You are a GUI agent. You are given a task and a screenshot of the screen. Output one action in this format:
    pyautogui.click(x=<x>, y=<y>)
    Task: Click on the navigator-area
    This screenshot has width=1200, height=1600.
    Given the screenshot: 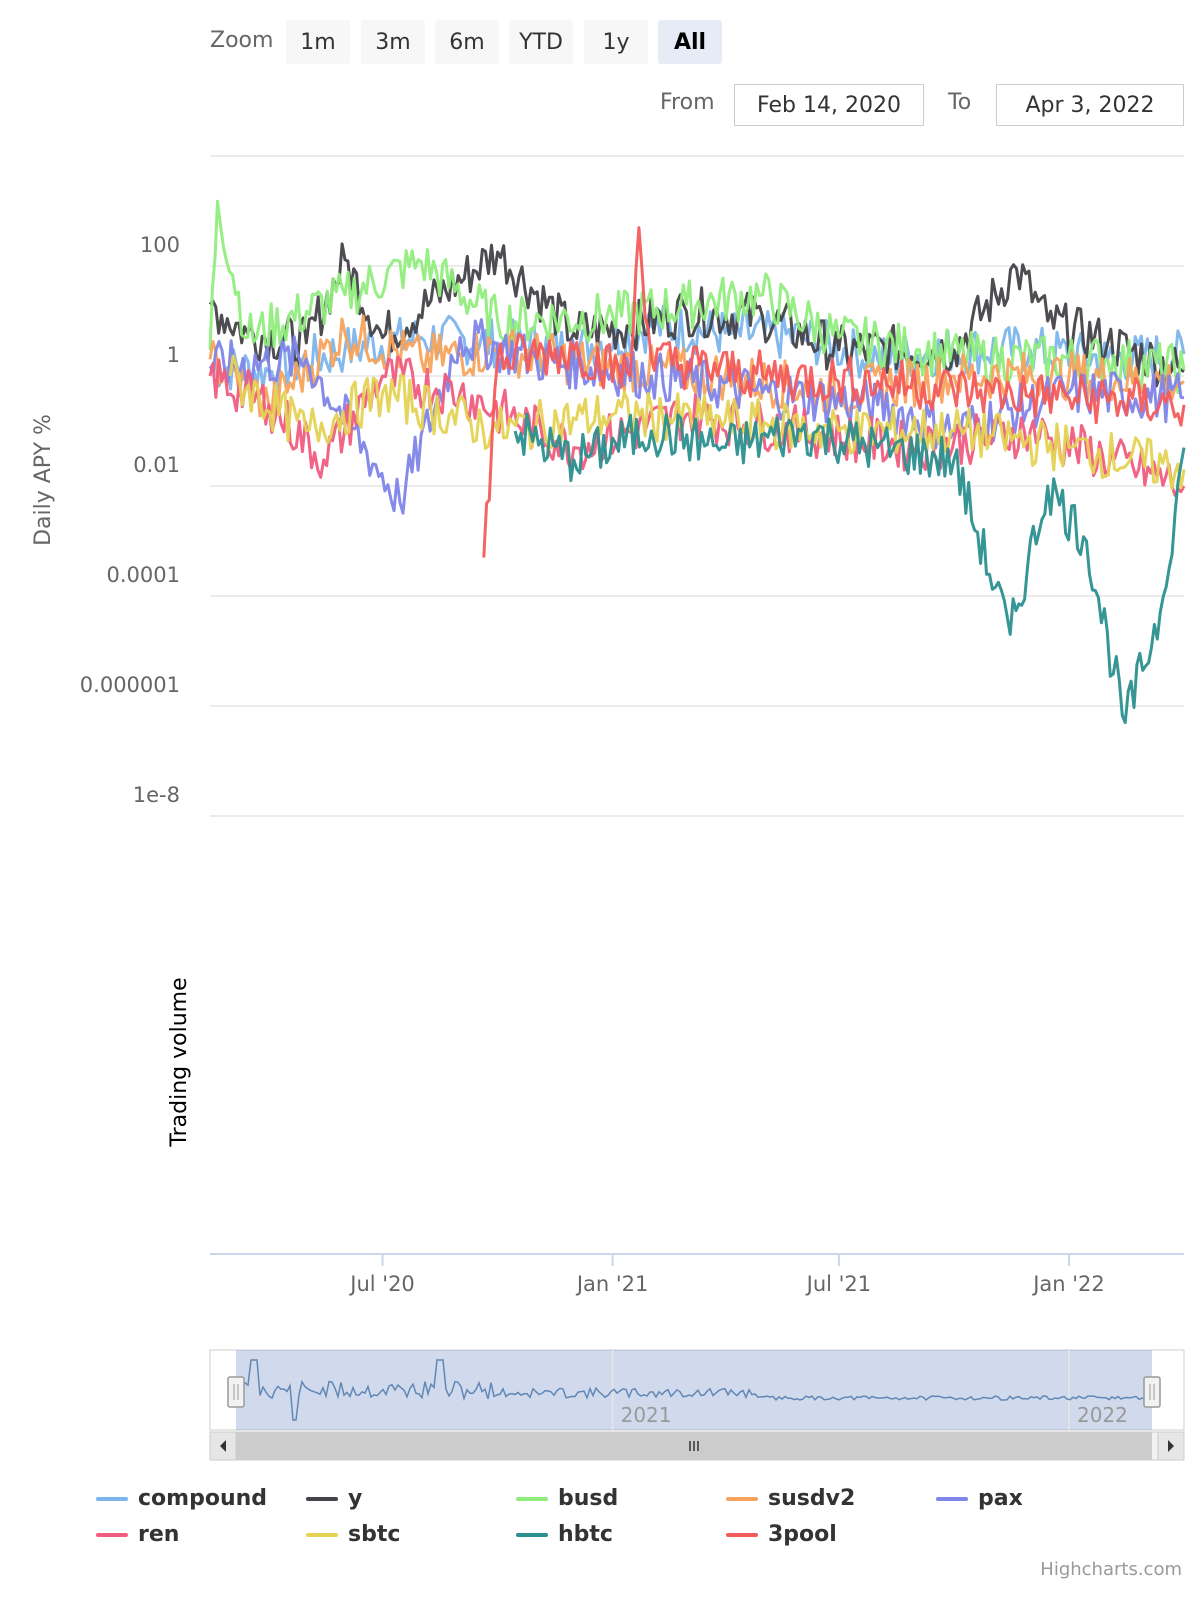 What is the action you would take?
    pyautogui.click(x=697, y=1390)
    